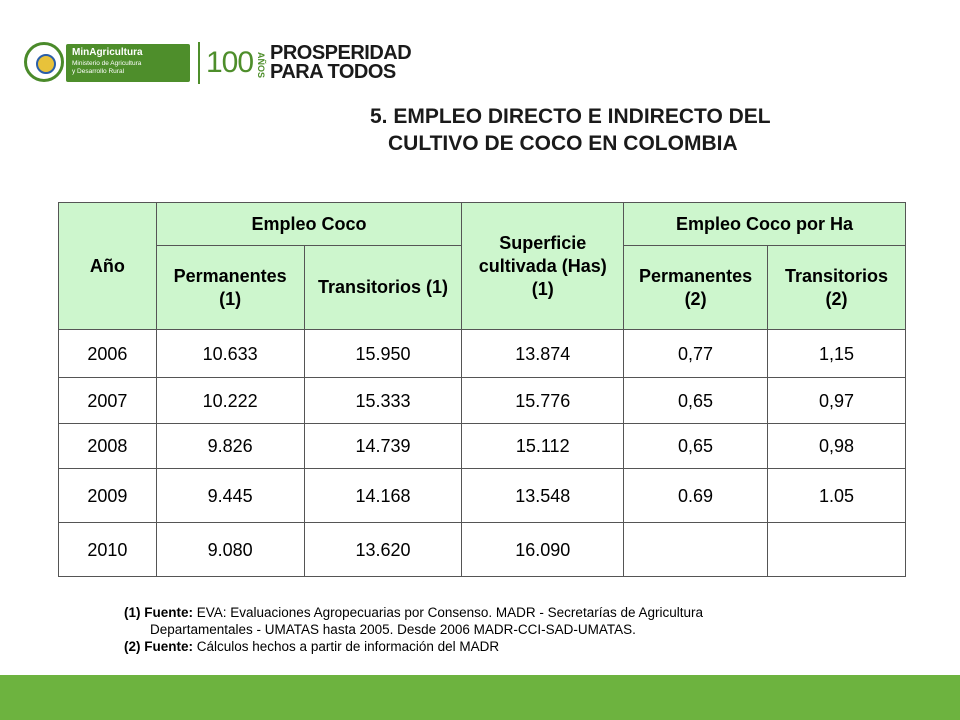 This screenshot has height=720, width=960. Describe the element at coordinates (230, 353) in the screenshot. I see `cell-permanentes: 10.633` at that location.